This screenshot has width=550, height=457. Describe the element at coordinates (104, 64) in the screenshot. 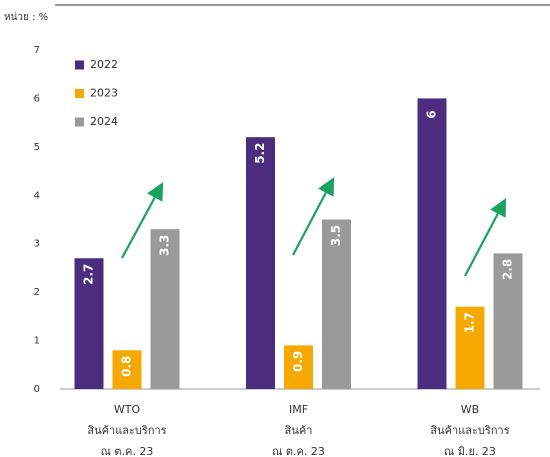

I see `legend-label: 2022` at that location.